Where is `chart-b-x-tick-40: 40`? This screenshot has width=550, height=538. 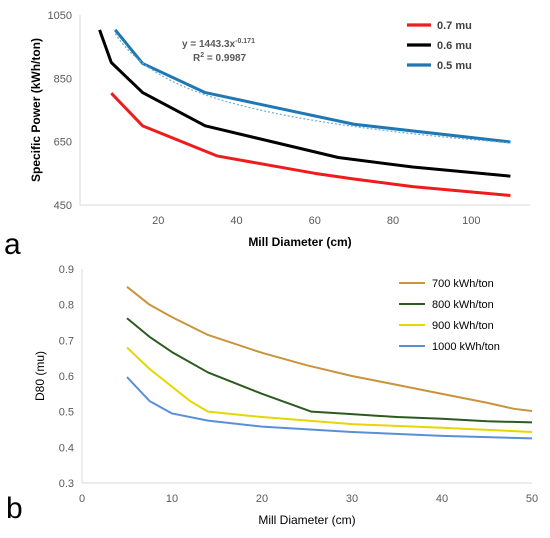 chart-b-x-tick-40: 40 is located at coordinates (442, 499).